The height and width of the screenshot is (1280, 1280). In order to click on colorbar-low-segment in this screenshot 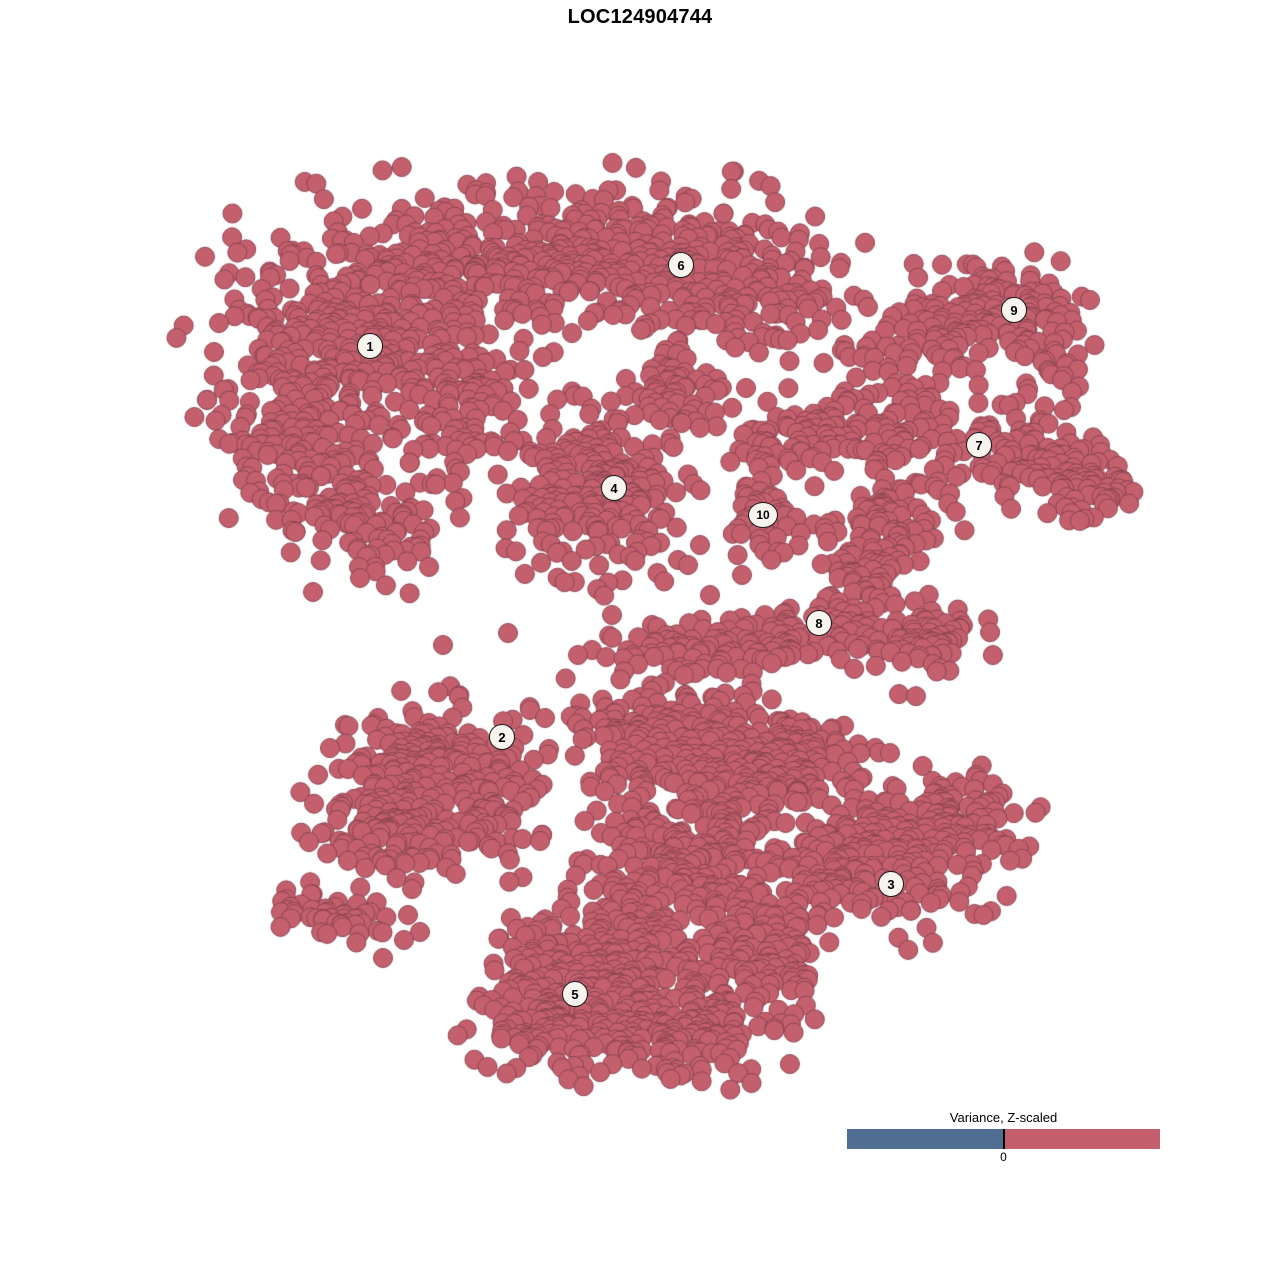, I will do `click(925, 1139)`.